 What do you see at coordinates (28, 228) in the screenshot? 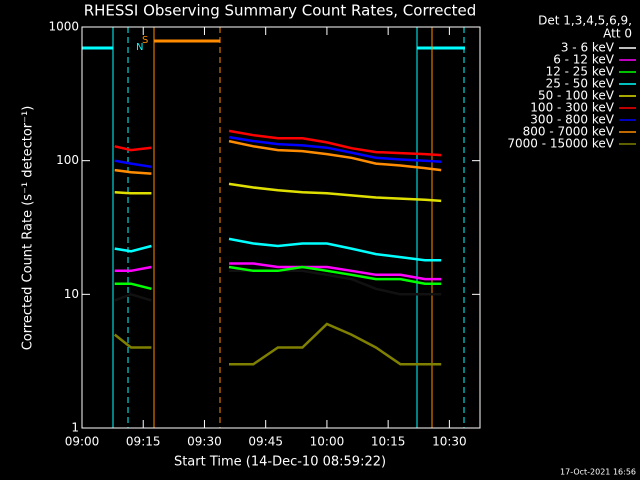
I see `y-axis-label: Corrected Count Rate (s⁻¹ detector⁻¹)` at bounding box center [28, 228].